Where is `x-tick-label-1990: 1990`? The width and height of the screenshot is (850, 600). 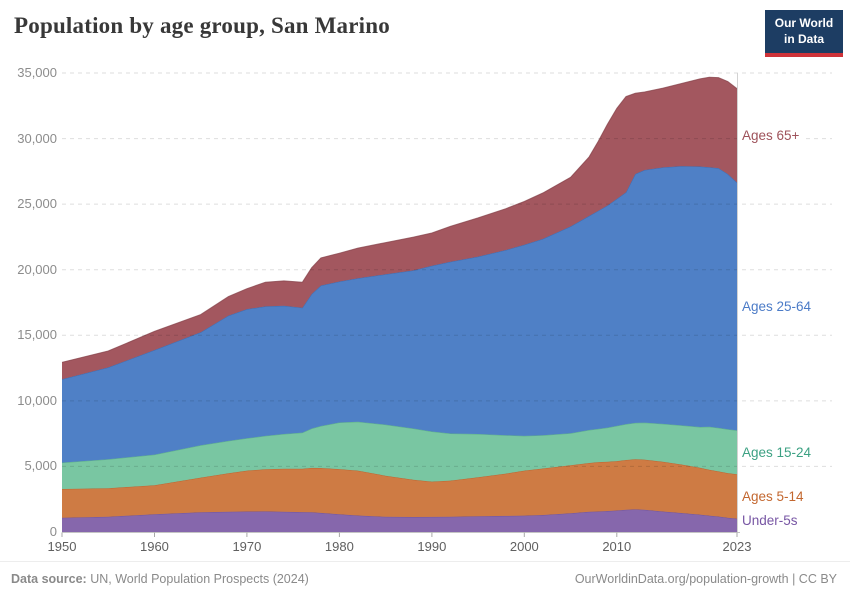 x-tick-label-1990: 1990 is located at coordinates (432, 546).